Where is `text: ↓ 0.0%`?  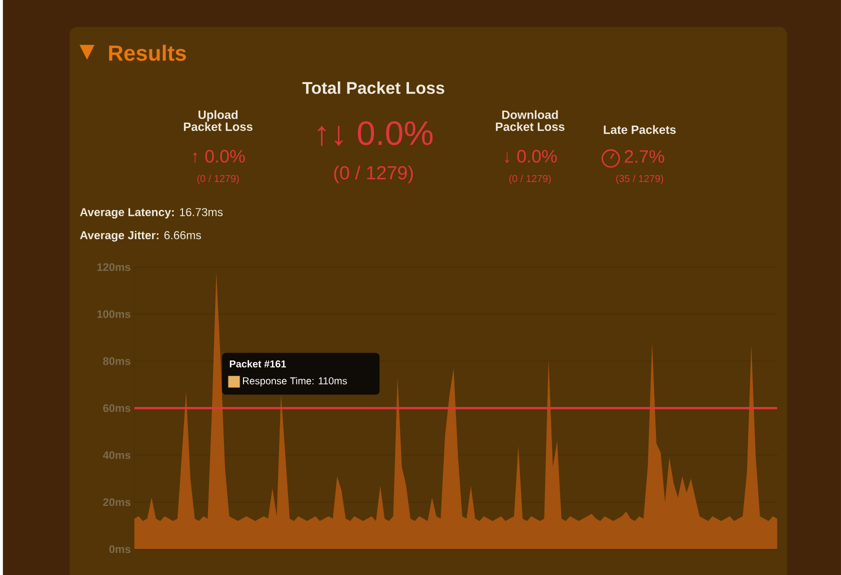
text: ↓ 0.0% is located at coordinates (530, 156).